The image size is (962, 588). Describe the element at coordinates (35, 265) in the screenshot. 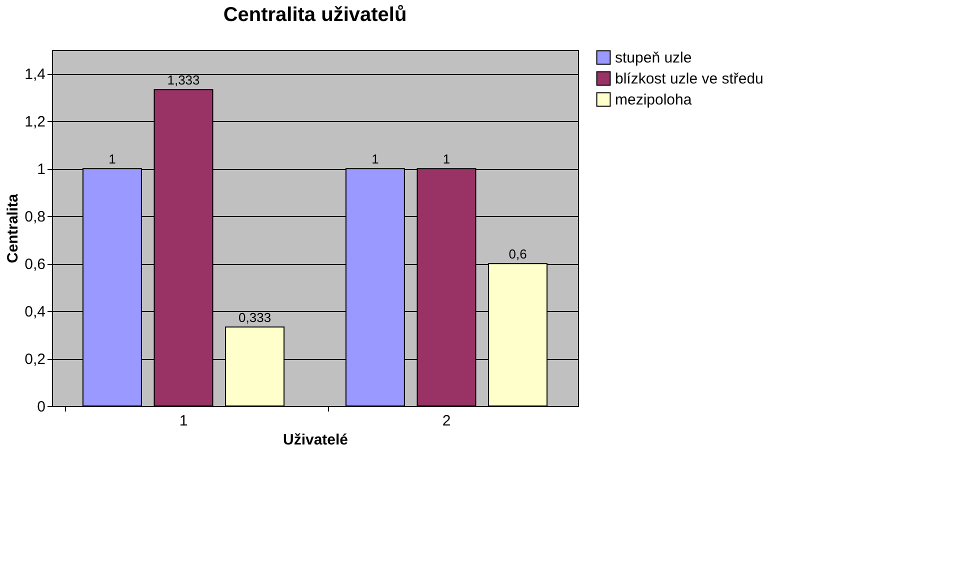

I see `y-tick-label: 0,6` at that location.